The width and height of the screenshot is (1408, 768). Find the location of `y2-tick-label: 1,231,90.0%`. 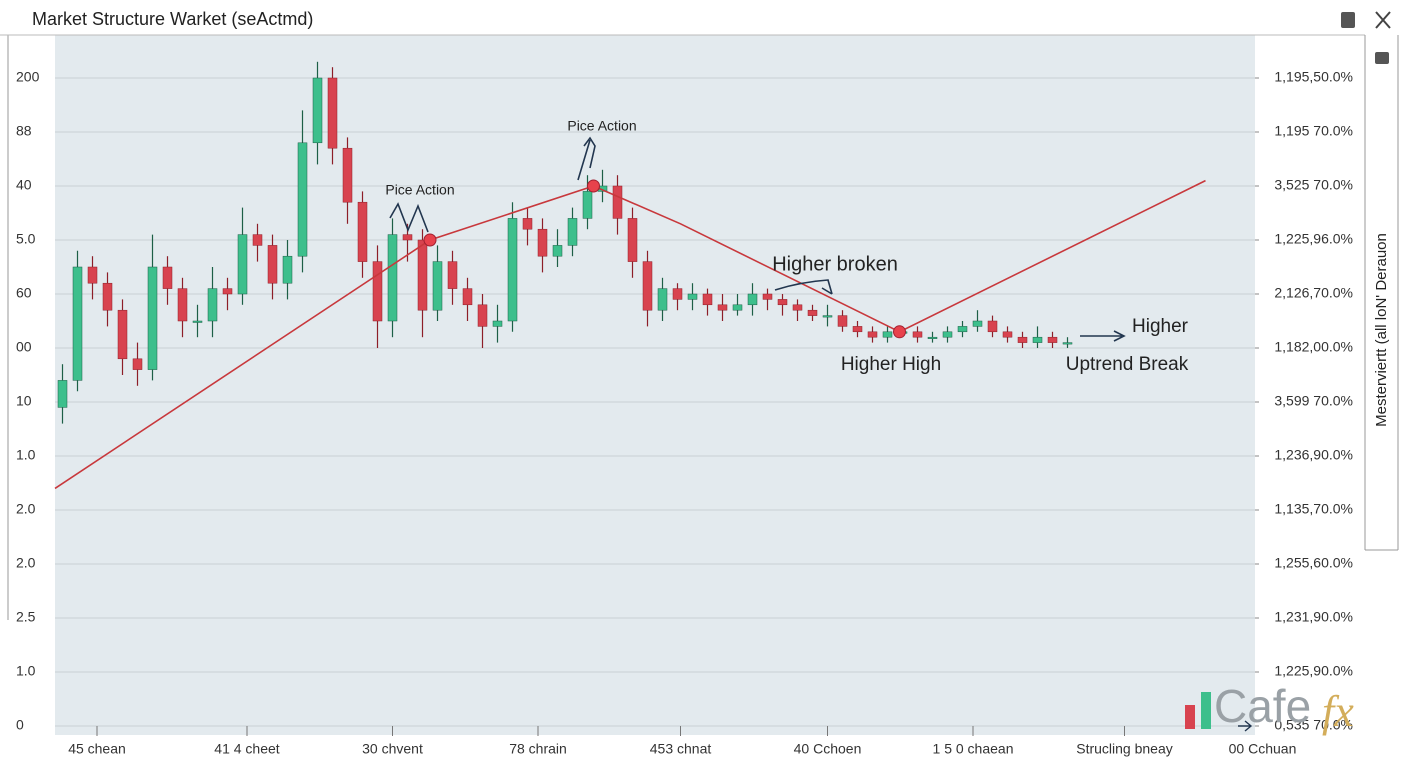

y2-tick-label: 1,231,90.0% is located at coordinates (1313, 617).